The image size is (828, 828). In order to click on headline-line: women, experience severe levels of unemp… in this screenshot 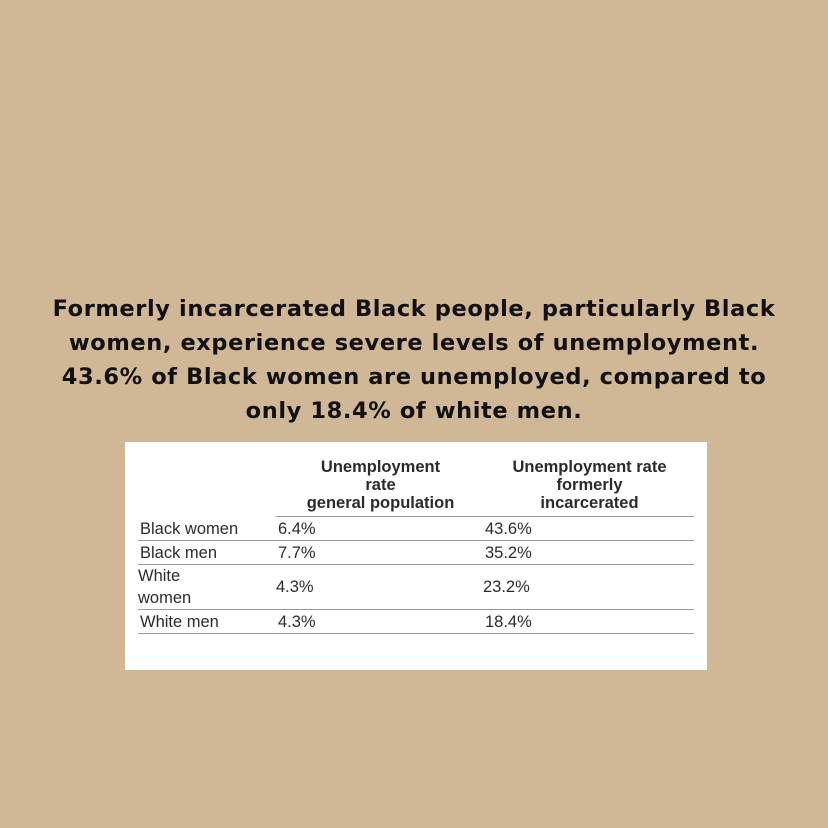, I will do `click(414, 343)`.